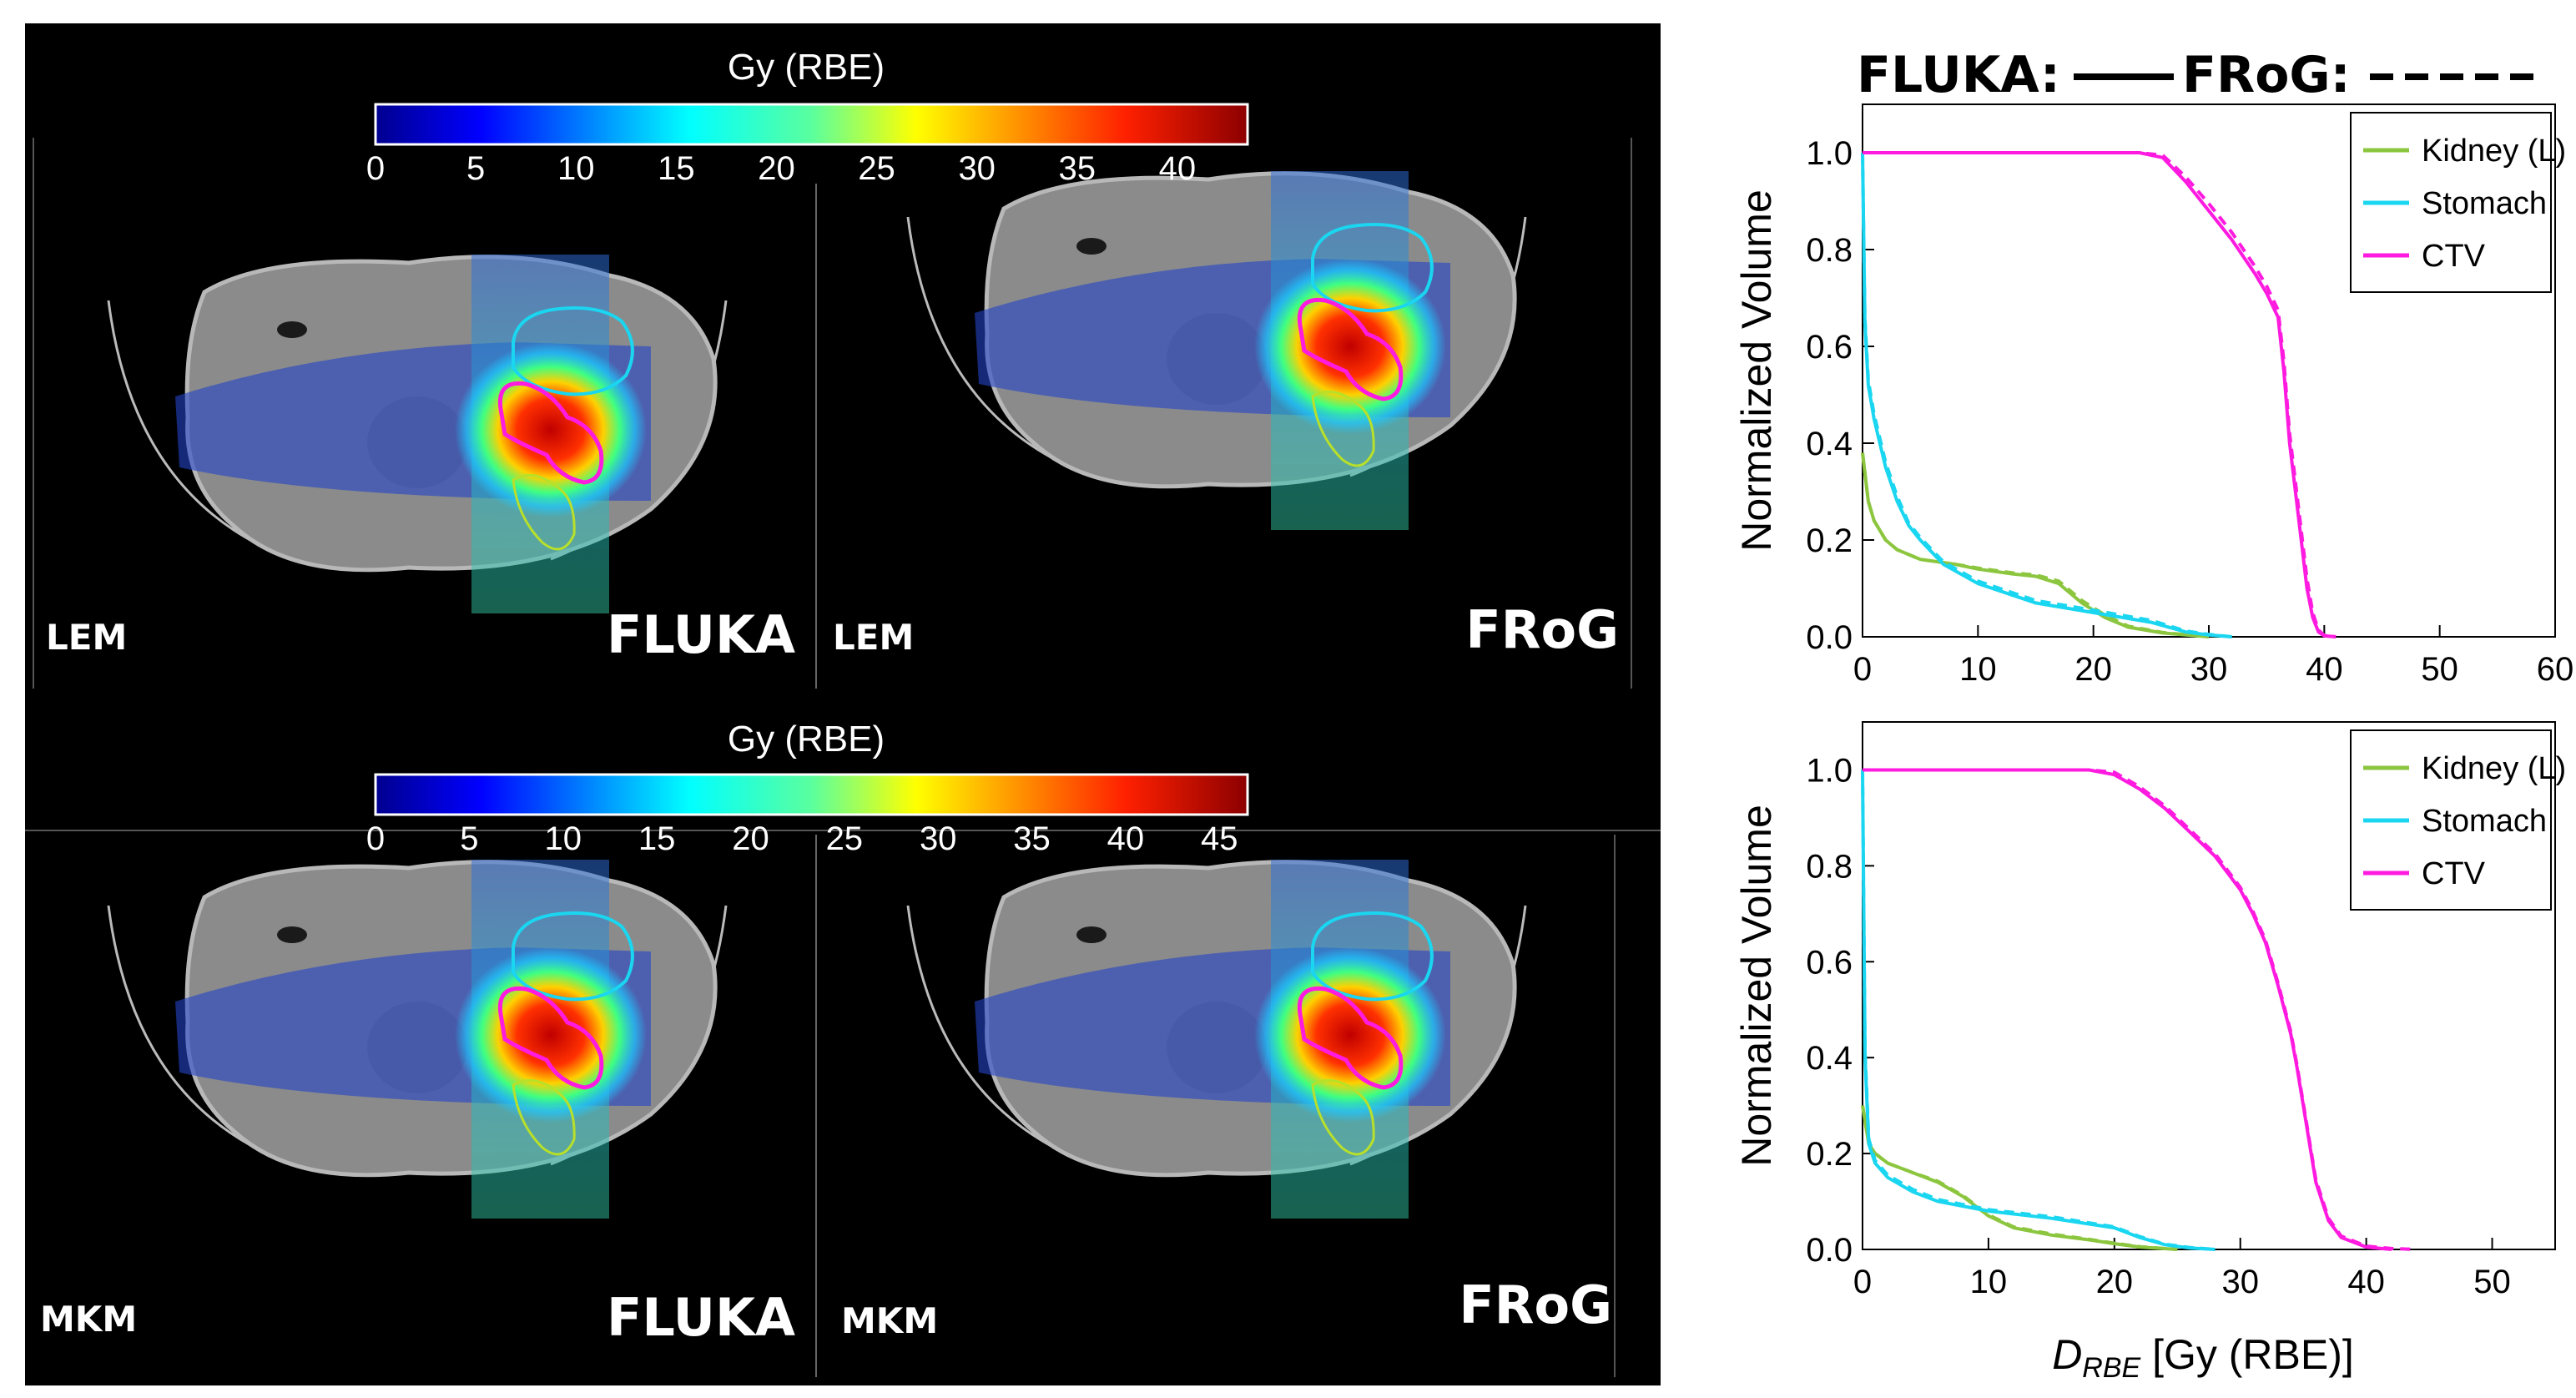 This screenshot has height=1398, width=2576. Describe the element at coordinates (873, 637) in the screenshot. I see `label-top-right-model: LEM` at that location.